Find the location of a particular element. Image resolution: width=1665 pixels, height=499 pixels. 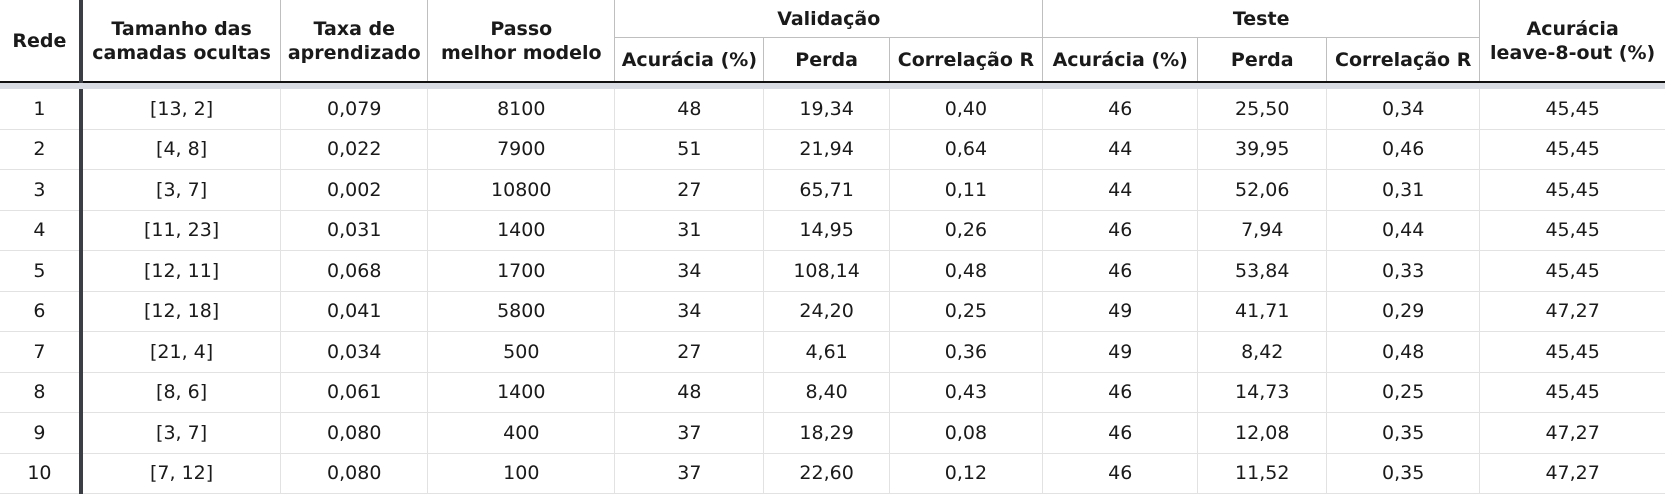

header-tamanho-line2: camadas ocultas is located at coordinates (181, 52).